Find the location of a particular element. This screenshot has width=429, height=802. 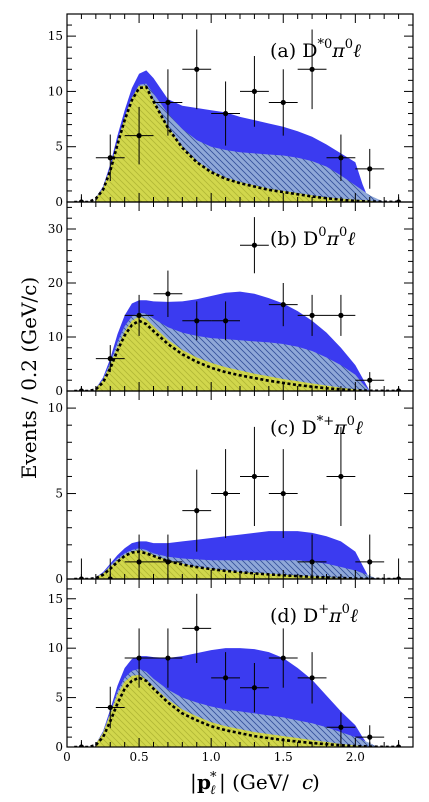

panel-label-part: (c) D is located at coordinates (293, 428).